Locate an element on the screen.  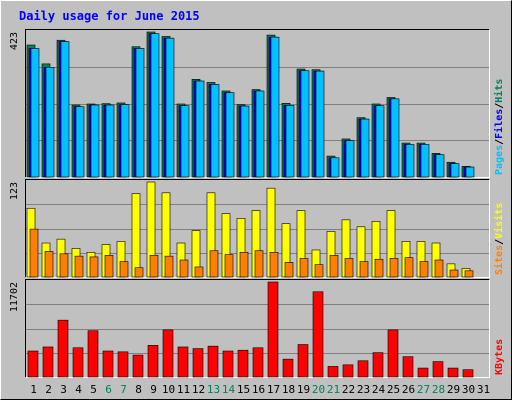
x-tick-label: 23 is located at coordinates (363, 389).